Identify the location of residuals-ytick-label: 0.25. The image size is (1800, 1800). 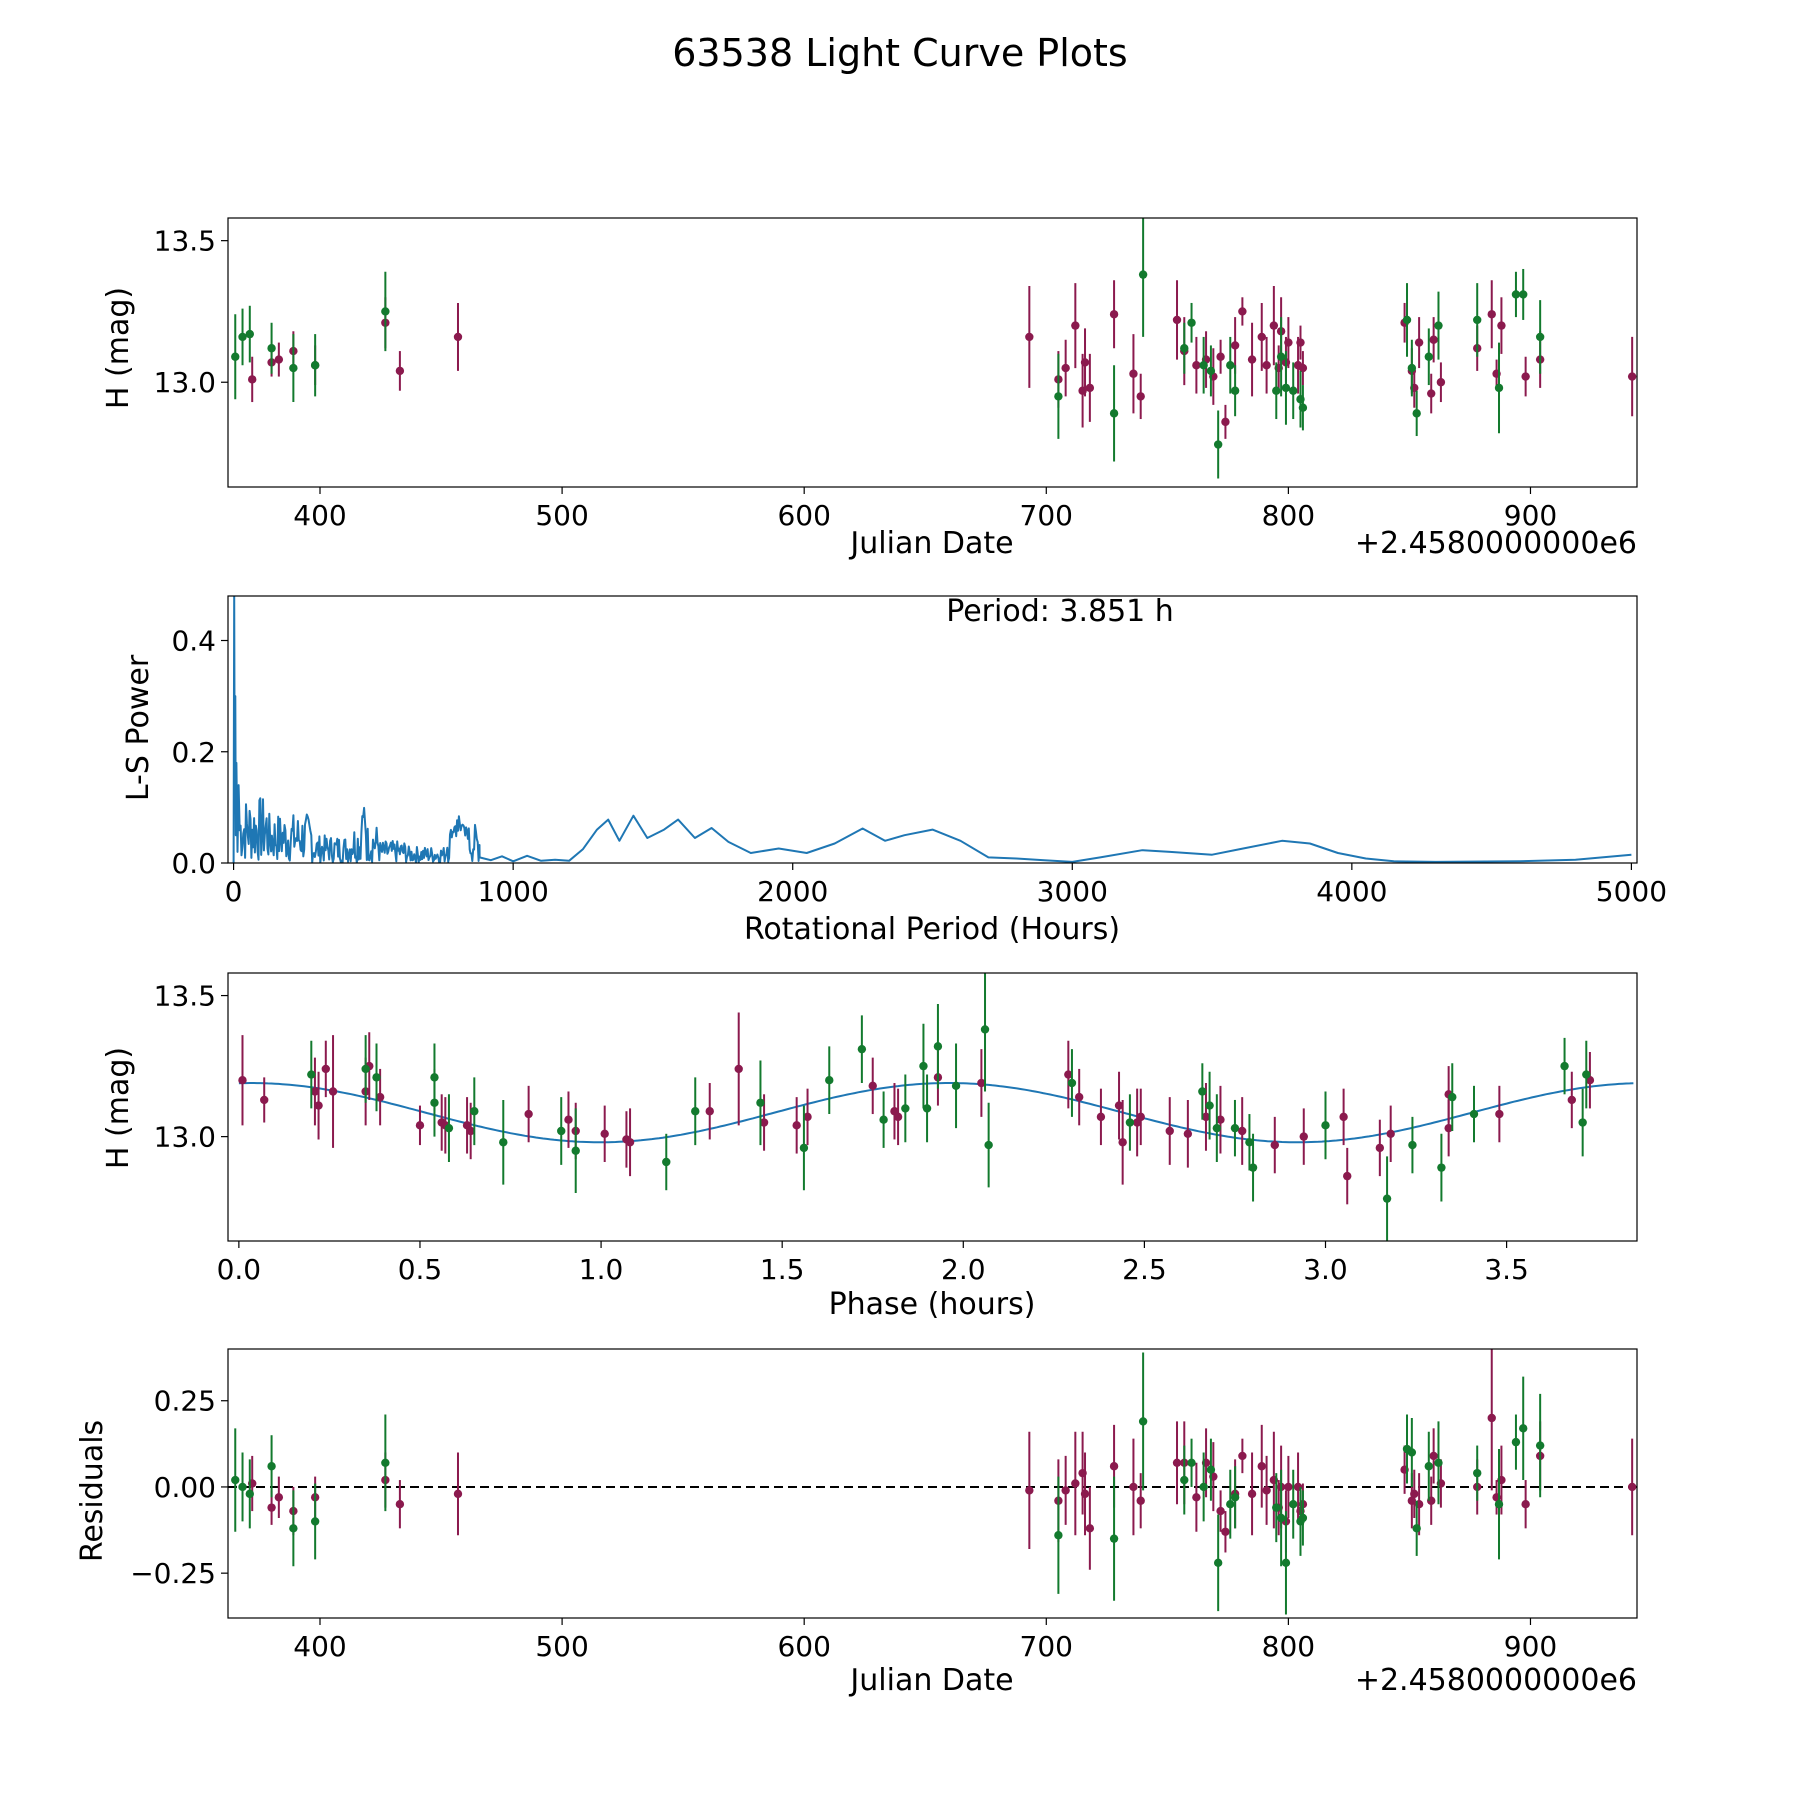
(185, 1401).